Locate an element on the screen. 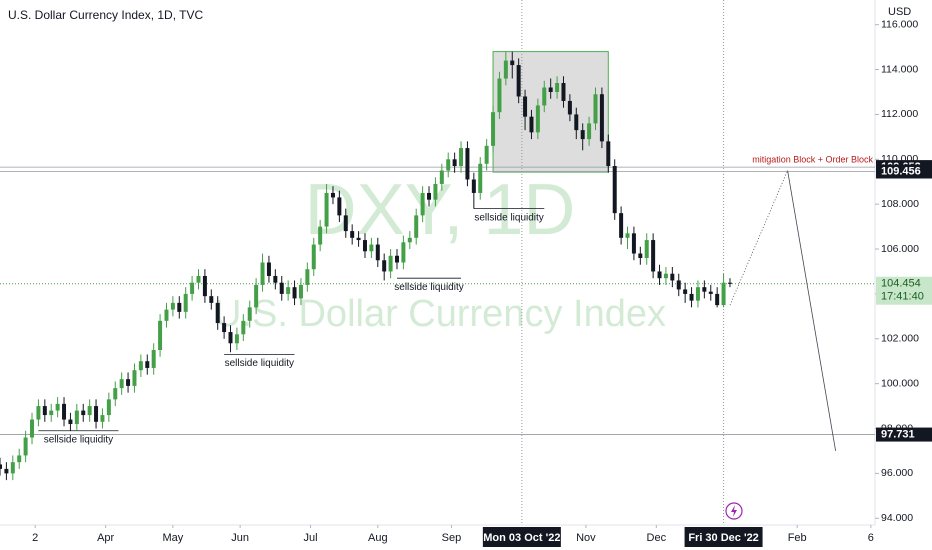 This screenshot has height=550, width=932. currency-label: USD is located at coordinates (899, 12).